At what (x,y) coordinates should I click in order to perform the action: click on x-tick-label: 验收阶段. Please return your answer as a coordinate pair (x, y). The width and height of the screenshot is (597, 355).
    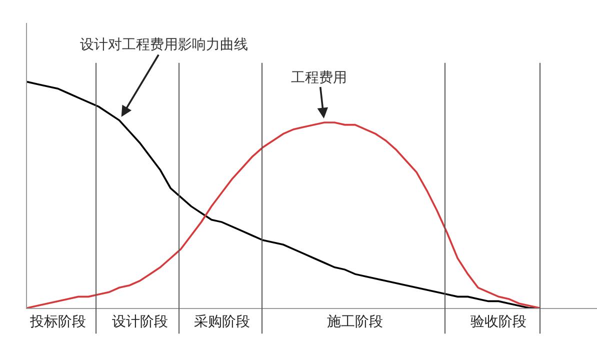
    Looking at the image, I should click on (498, 322).